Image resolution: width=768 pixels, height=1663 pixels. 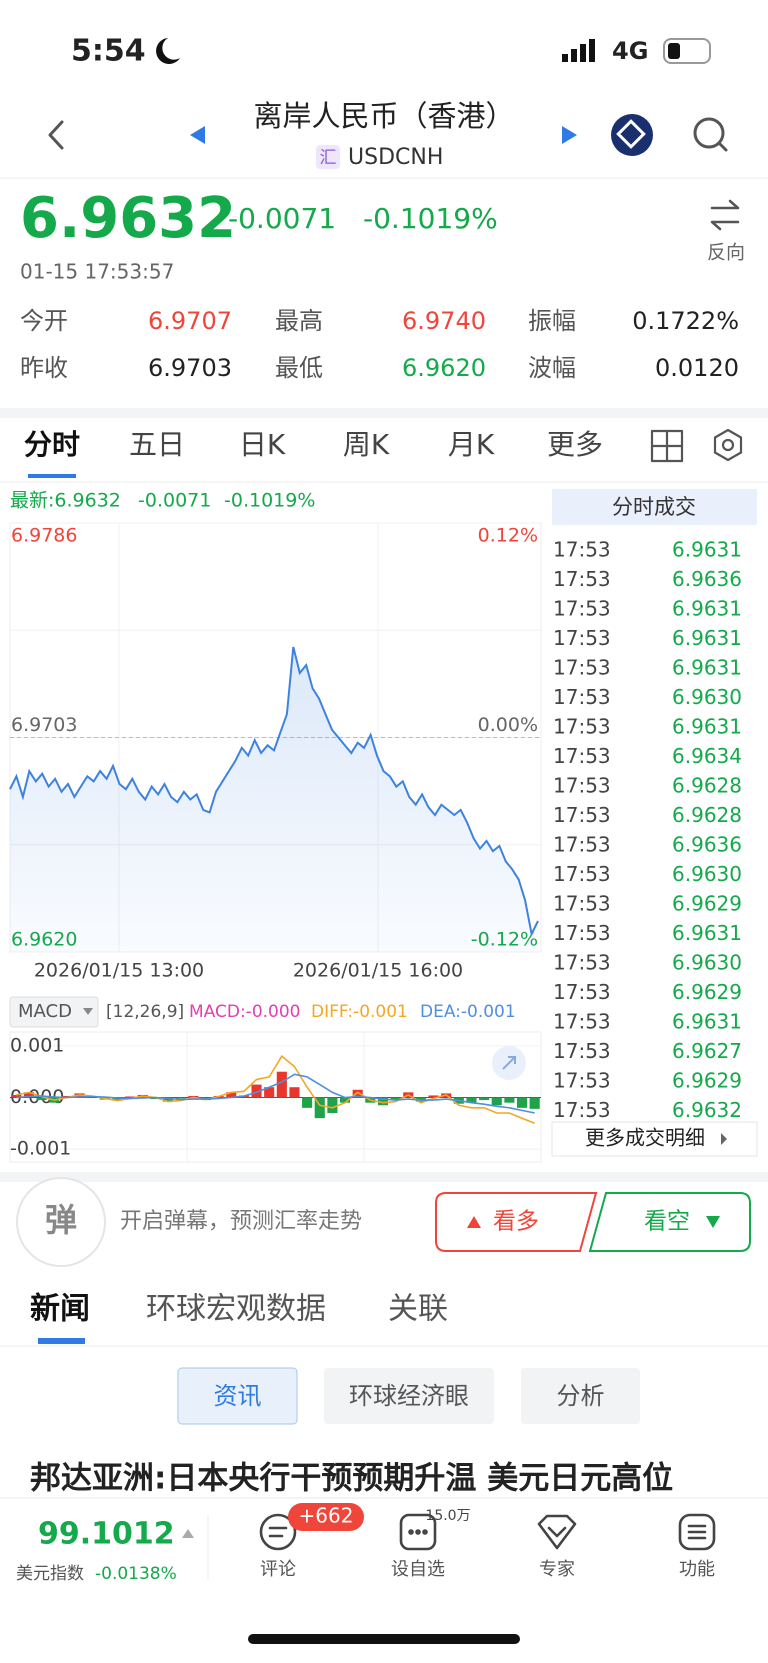 I want to click on news-tab: 环球宏观数据, so click(x=236, y=1309).